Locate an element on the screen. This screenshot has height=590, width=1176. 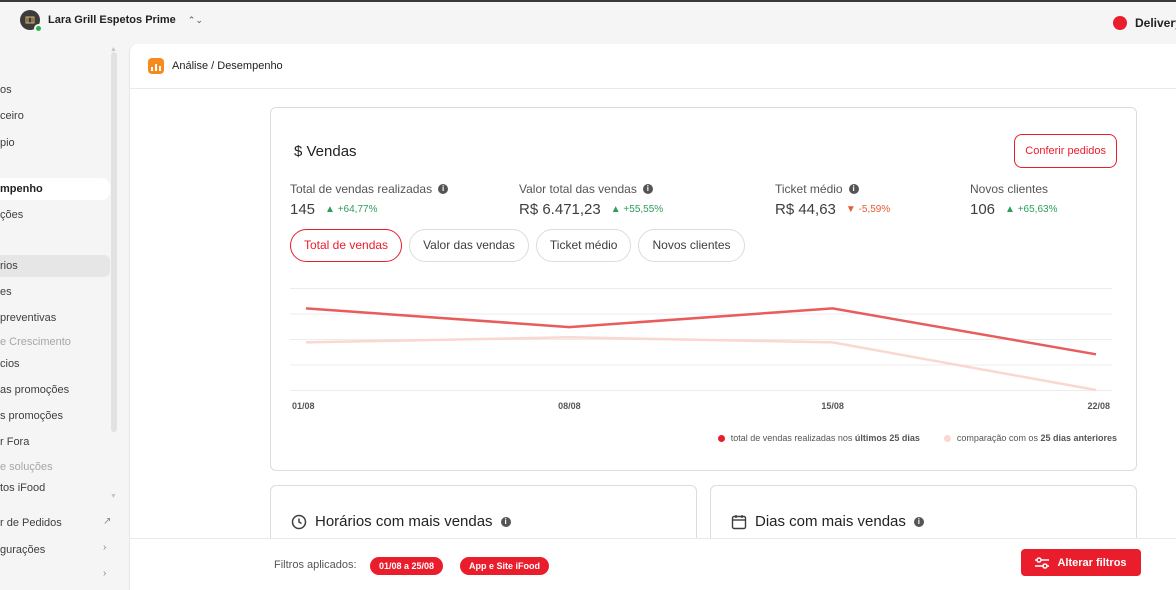
sidebar-item: tos iFood is located at coordinates (23, 488).